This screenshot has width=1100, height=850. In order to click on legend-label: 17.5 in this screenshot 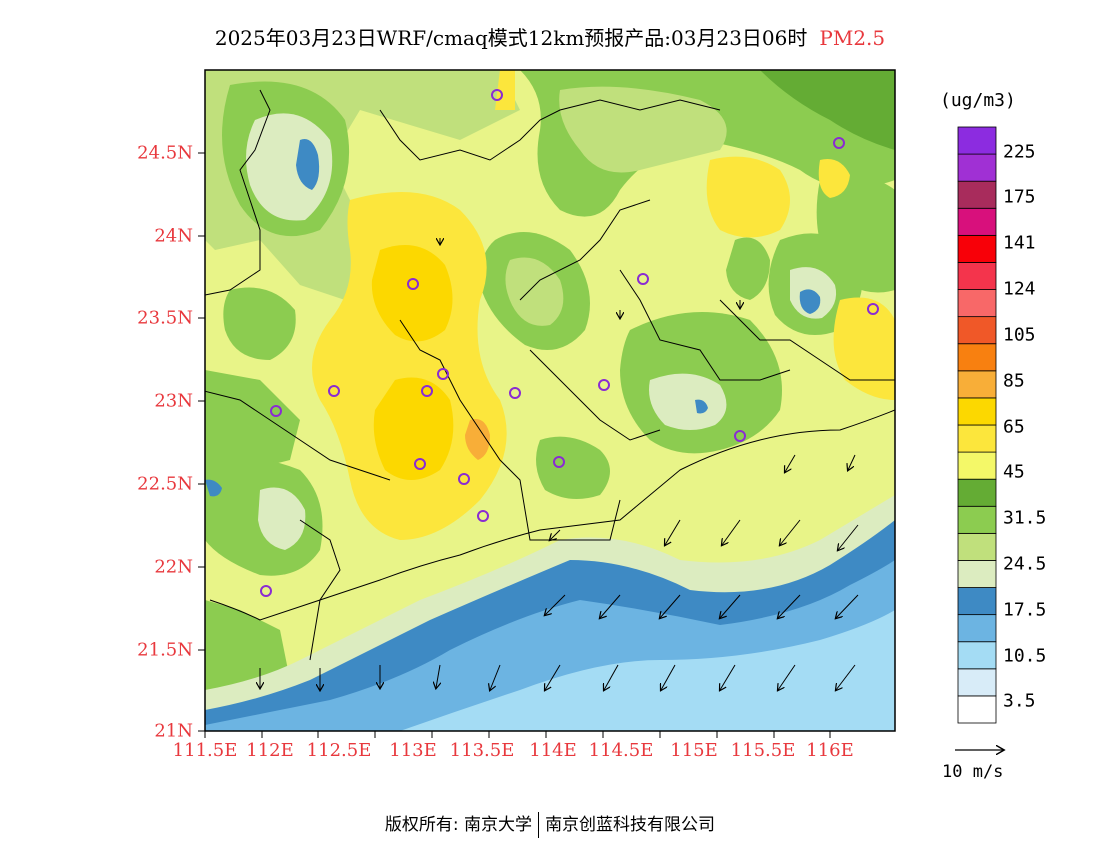, I will do `click(1025, 610)`.